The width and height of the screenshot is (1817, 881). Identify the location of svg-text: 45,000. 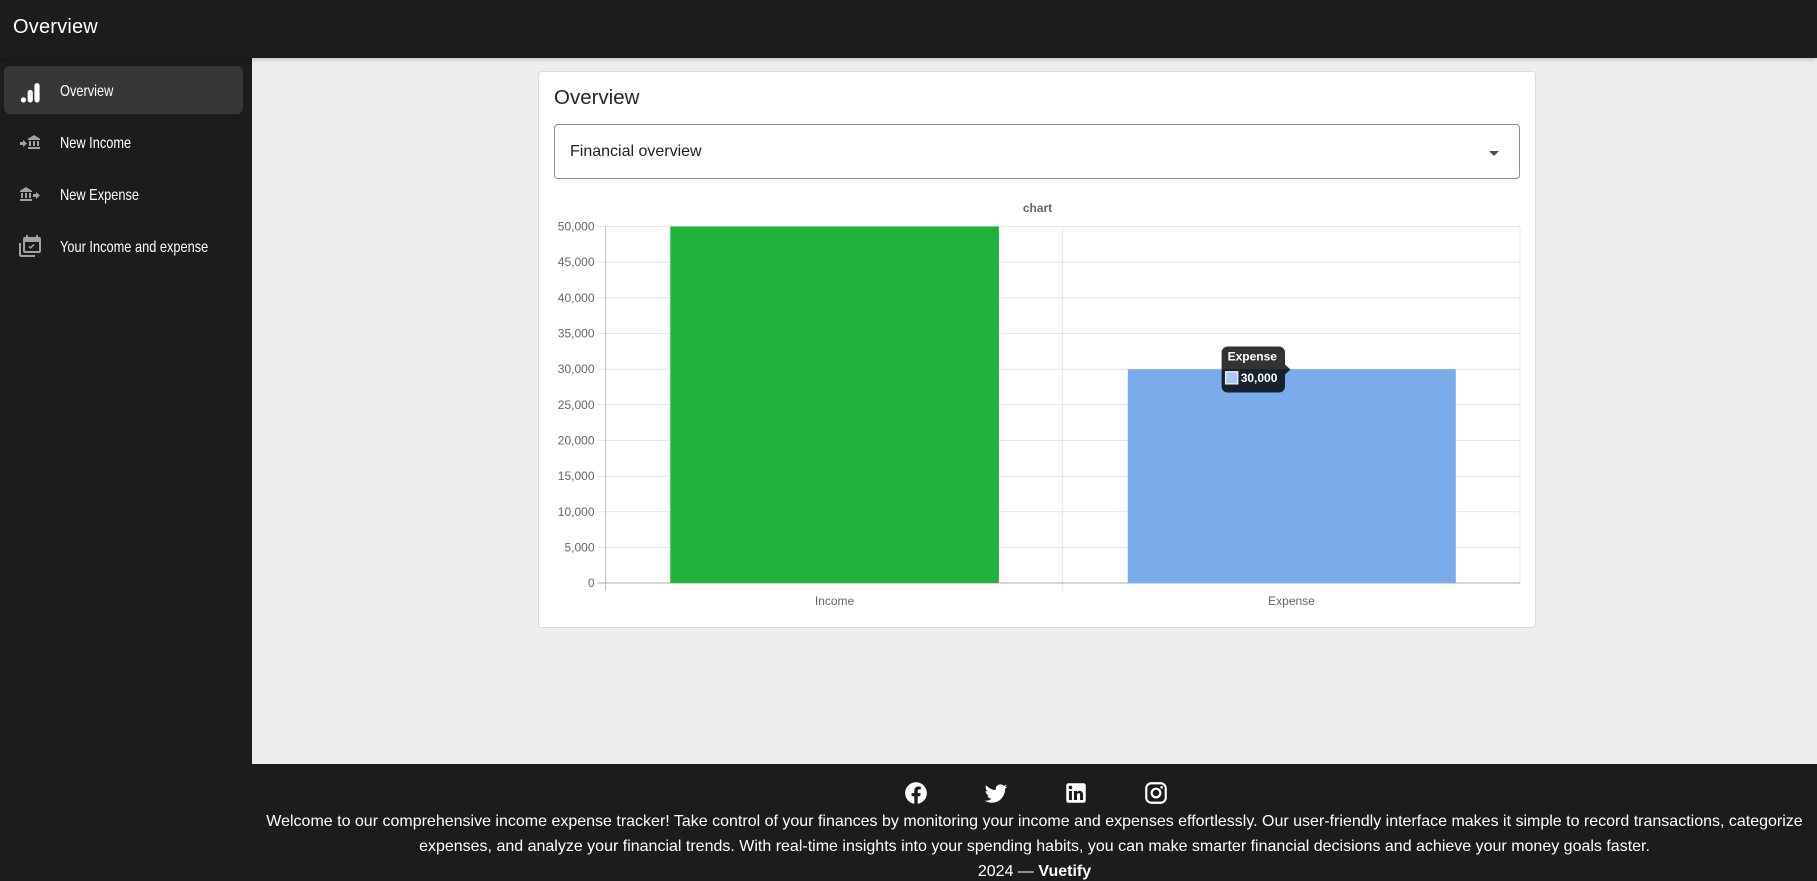
(576, 262).